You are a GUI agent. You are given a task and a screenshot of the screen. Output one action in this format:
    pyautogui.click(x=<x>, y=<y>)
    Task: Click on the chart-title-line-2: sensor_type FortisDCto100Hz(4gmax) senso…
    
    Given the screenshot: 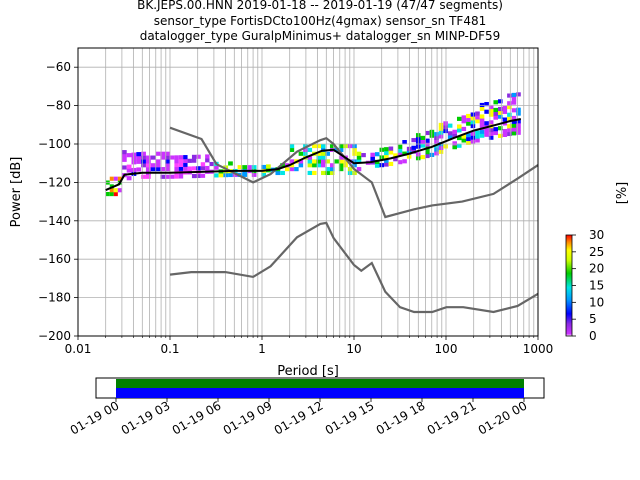 What is the action you would take?
    pyautogui.click(x=320, y=21)
    